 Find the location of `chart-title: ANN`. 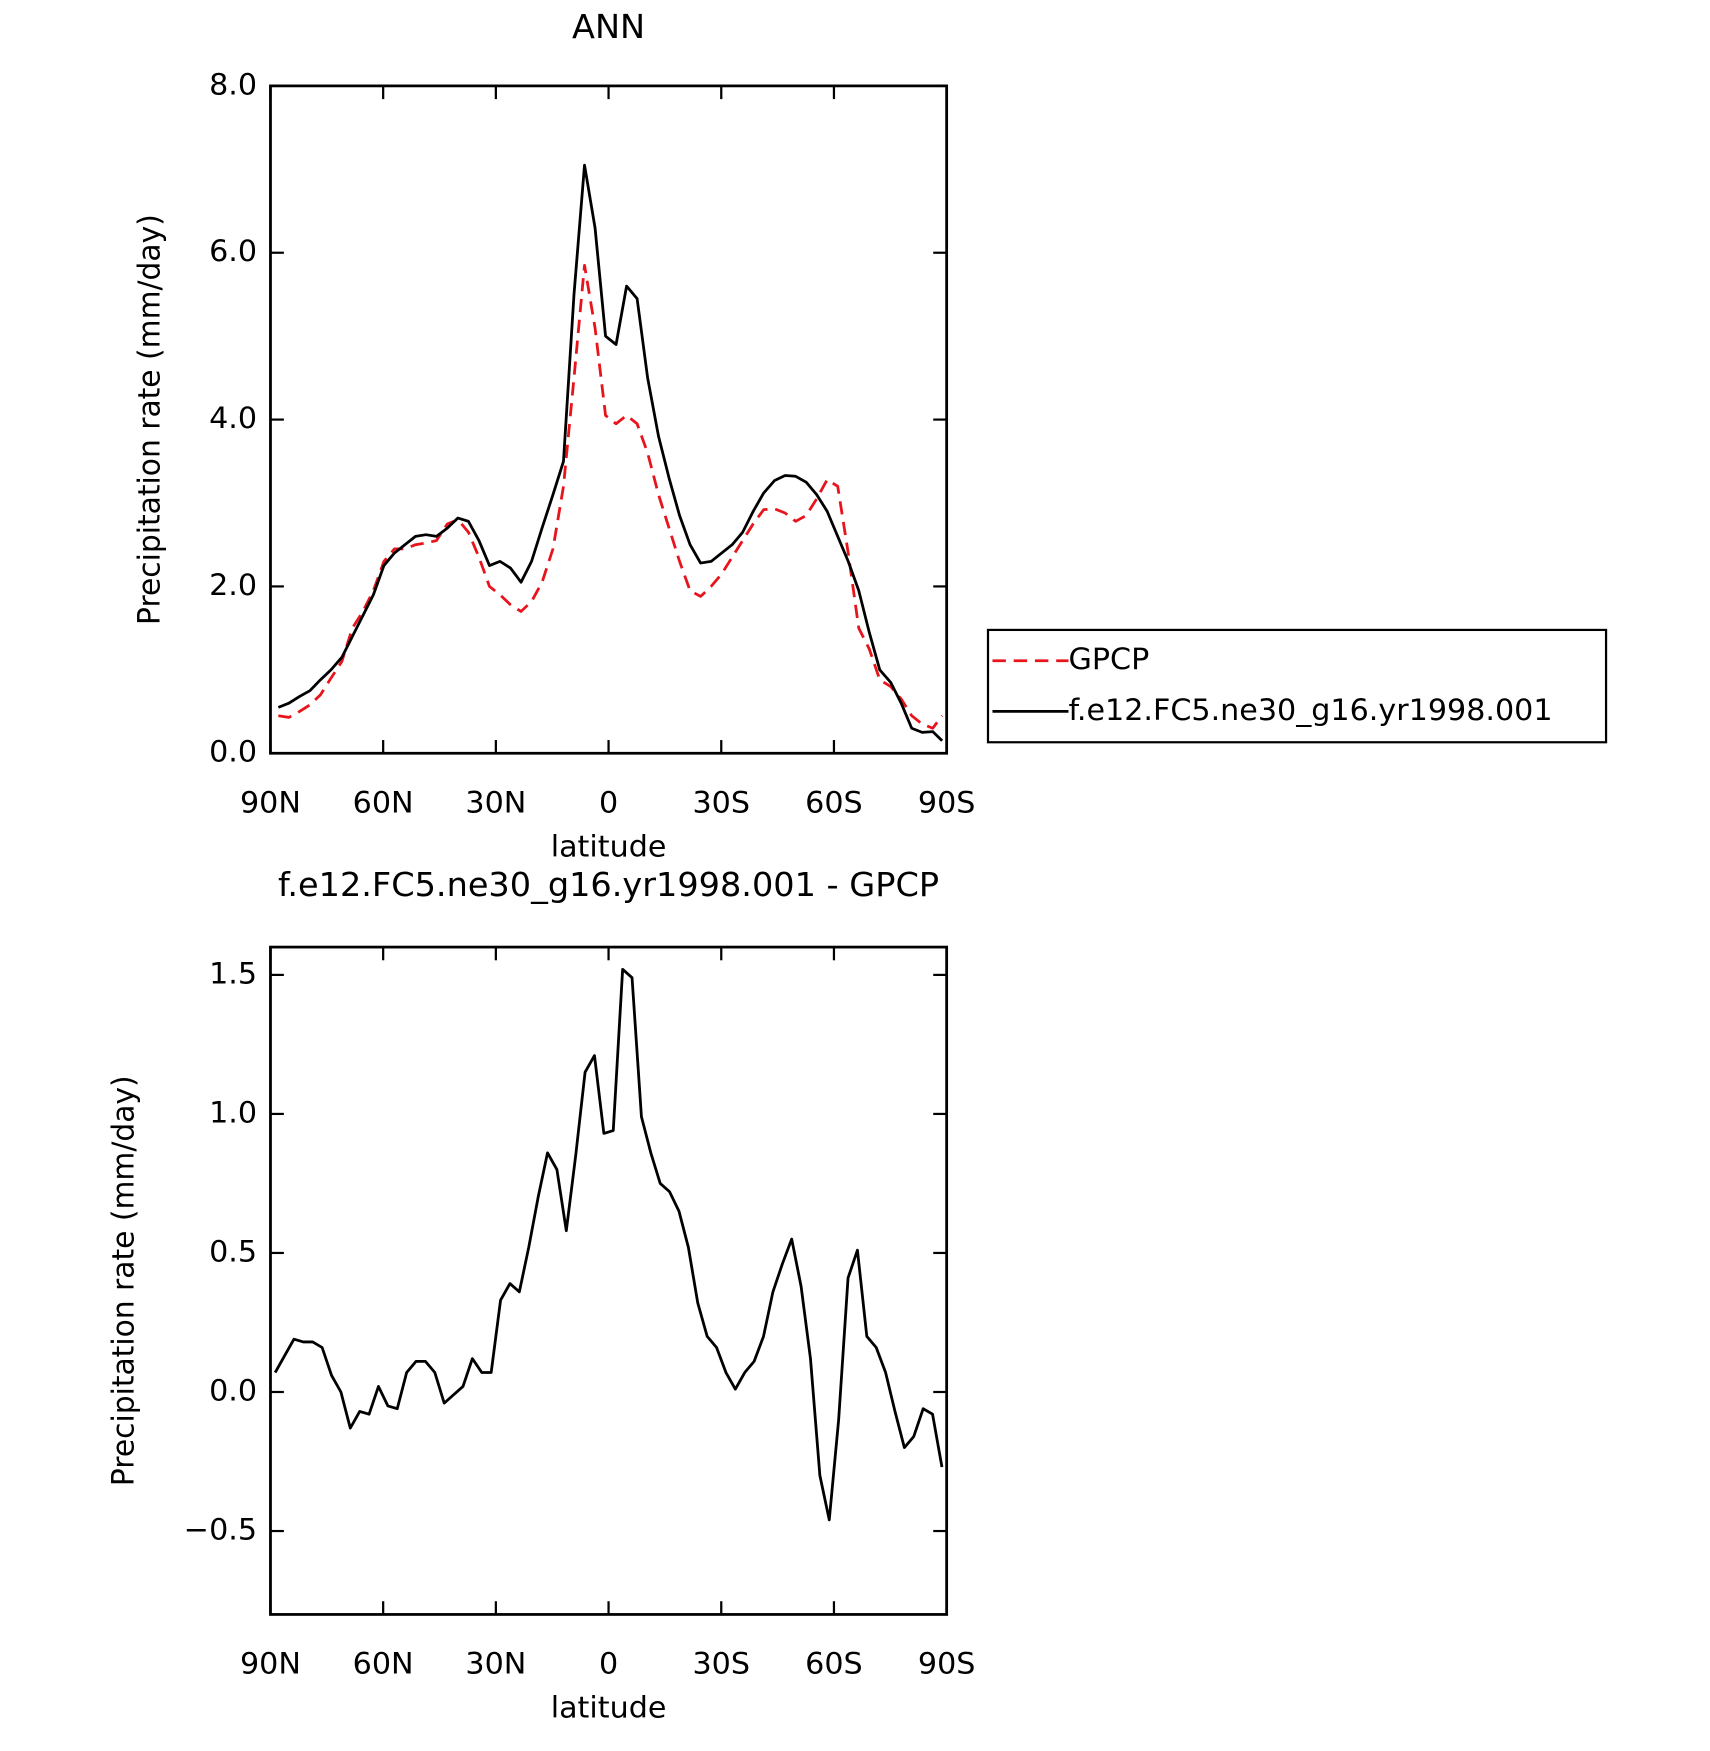

chart-title: ANN is located at coordinates (608, 26).